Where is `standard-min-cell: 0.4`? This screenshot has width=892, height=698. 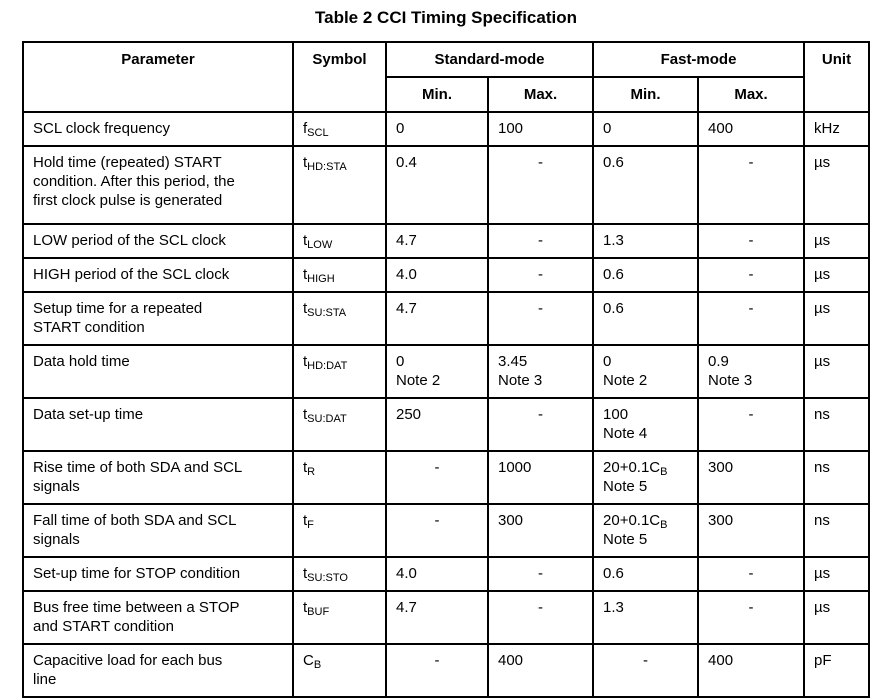
standard-min-cell: 0.4 is located at coordinates (437, 185).